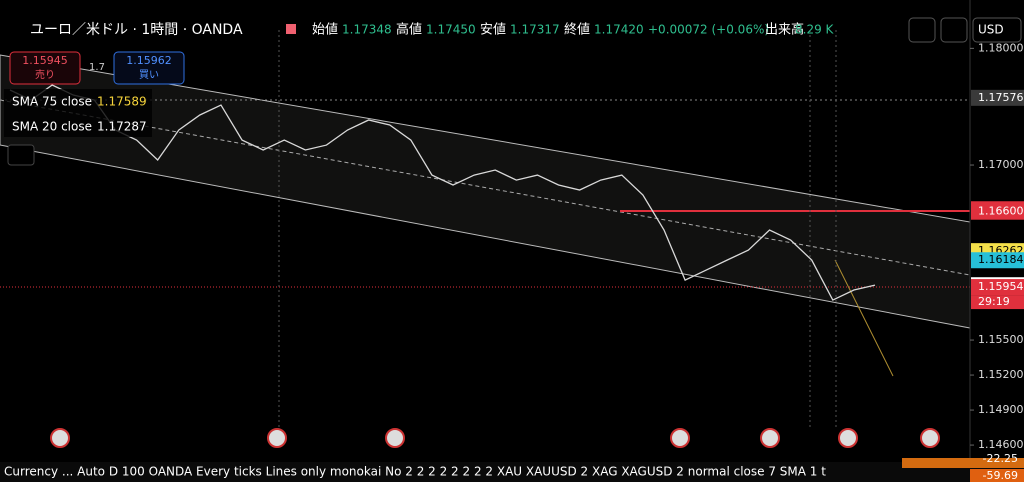 The height and width of the screenshot is (482, 1024). What do you see at coordinates (325, 30) in the screenshot?
I see `open-label: 始値` at bounding box center [325, 30].